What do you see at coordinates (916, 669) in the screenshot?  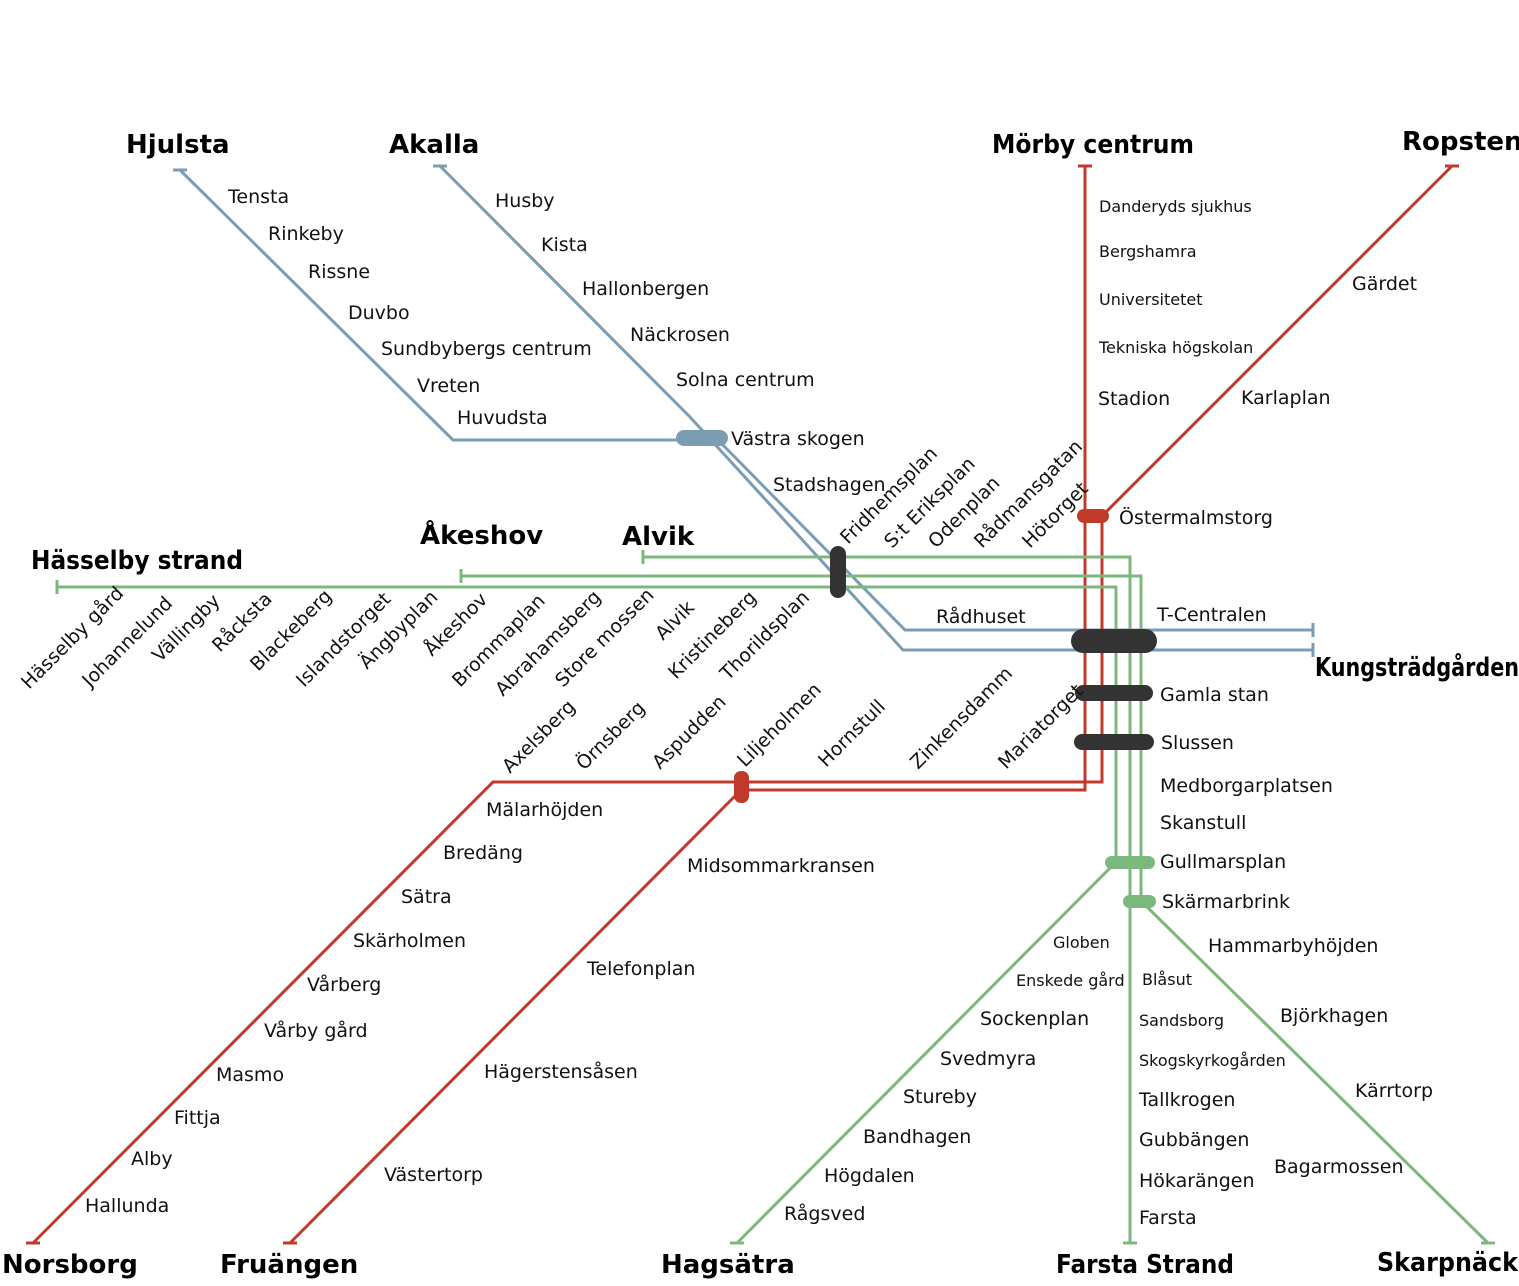 I see `interchanges` at bounding box center [916, 669].